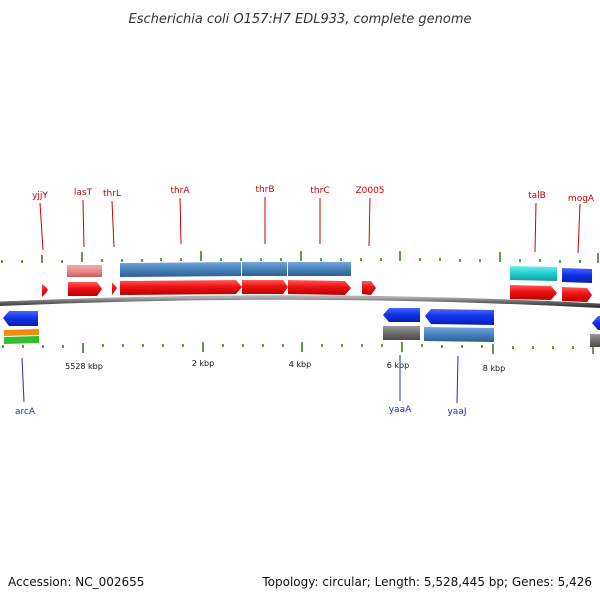 This screenshot has height=600, width=600. What do you see at coordinates (85, 289) in the screenshot?
I see `cds-arrow-lasT` at bounding box center [85, 289].